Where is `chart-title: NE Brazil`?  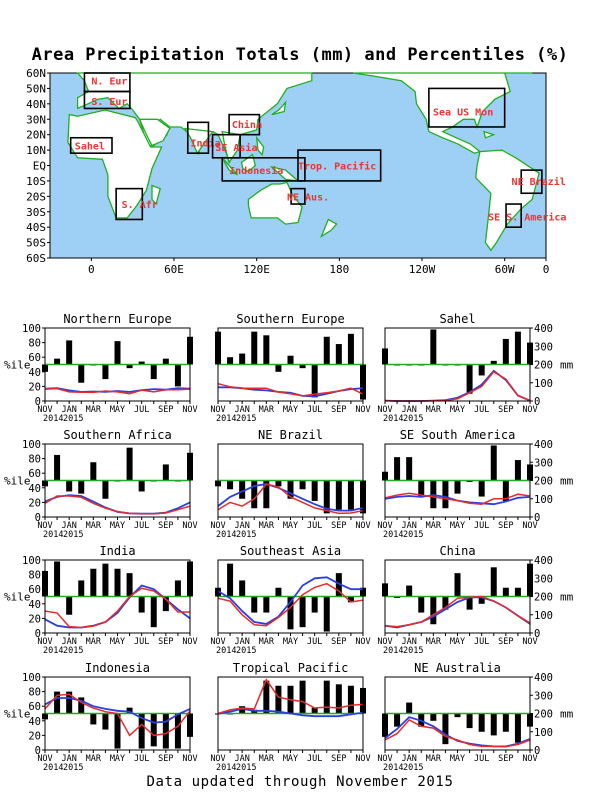
chart-title: NE Brazil is located at coordinates (290, 435).